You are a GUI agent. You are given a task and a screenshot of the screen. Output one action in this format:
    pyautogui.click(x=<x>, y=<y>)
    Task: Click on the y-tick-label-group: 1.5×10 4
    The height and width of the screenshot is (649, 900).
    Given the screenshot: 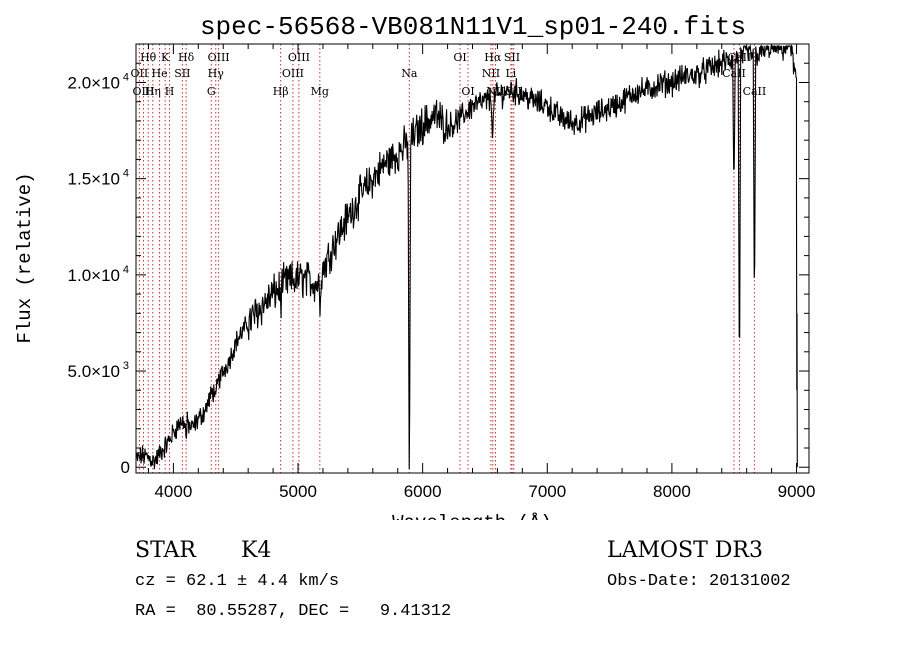 What is the action you would take?
    pyautogui.click(x=98, y=178)
    